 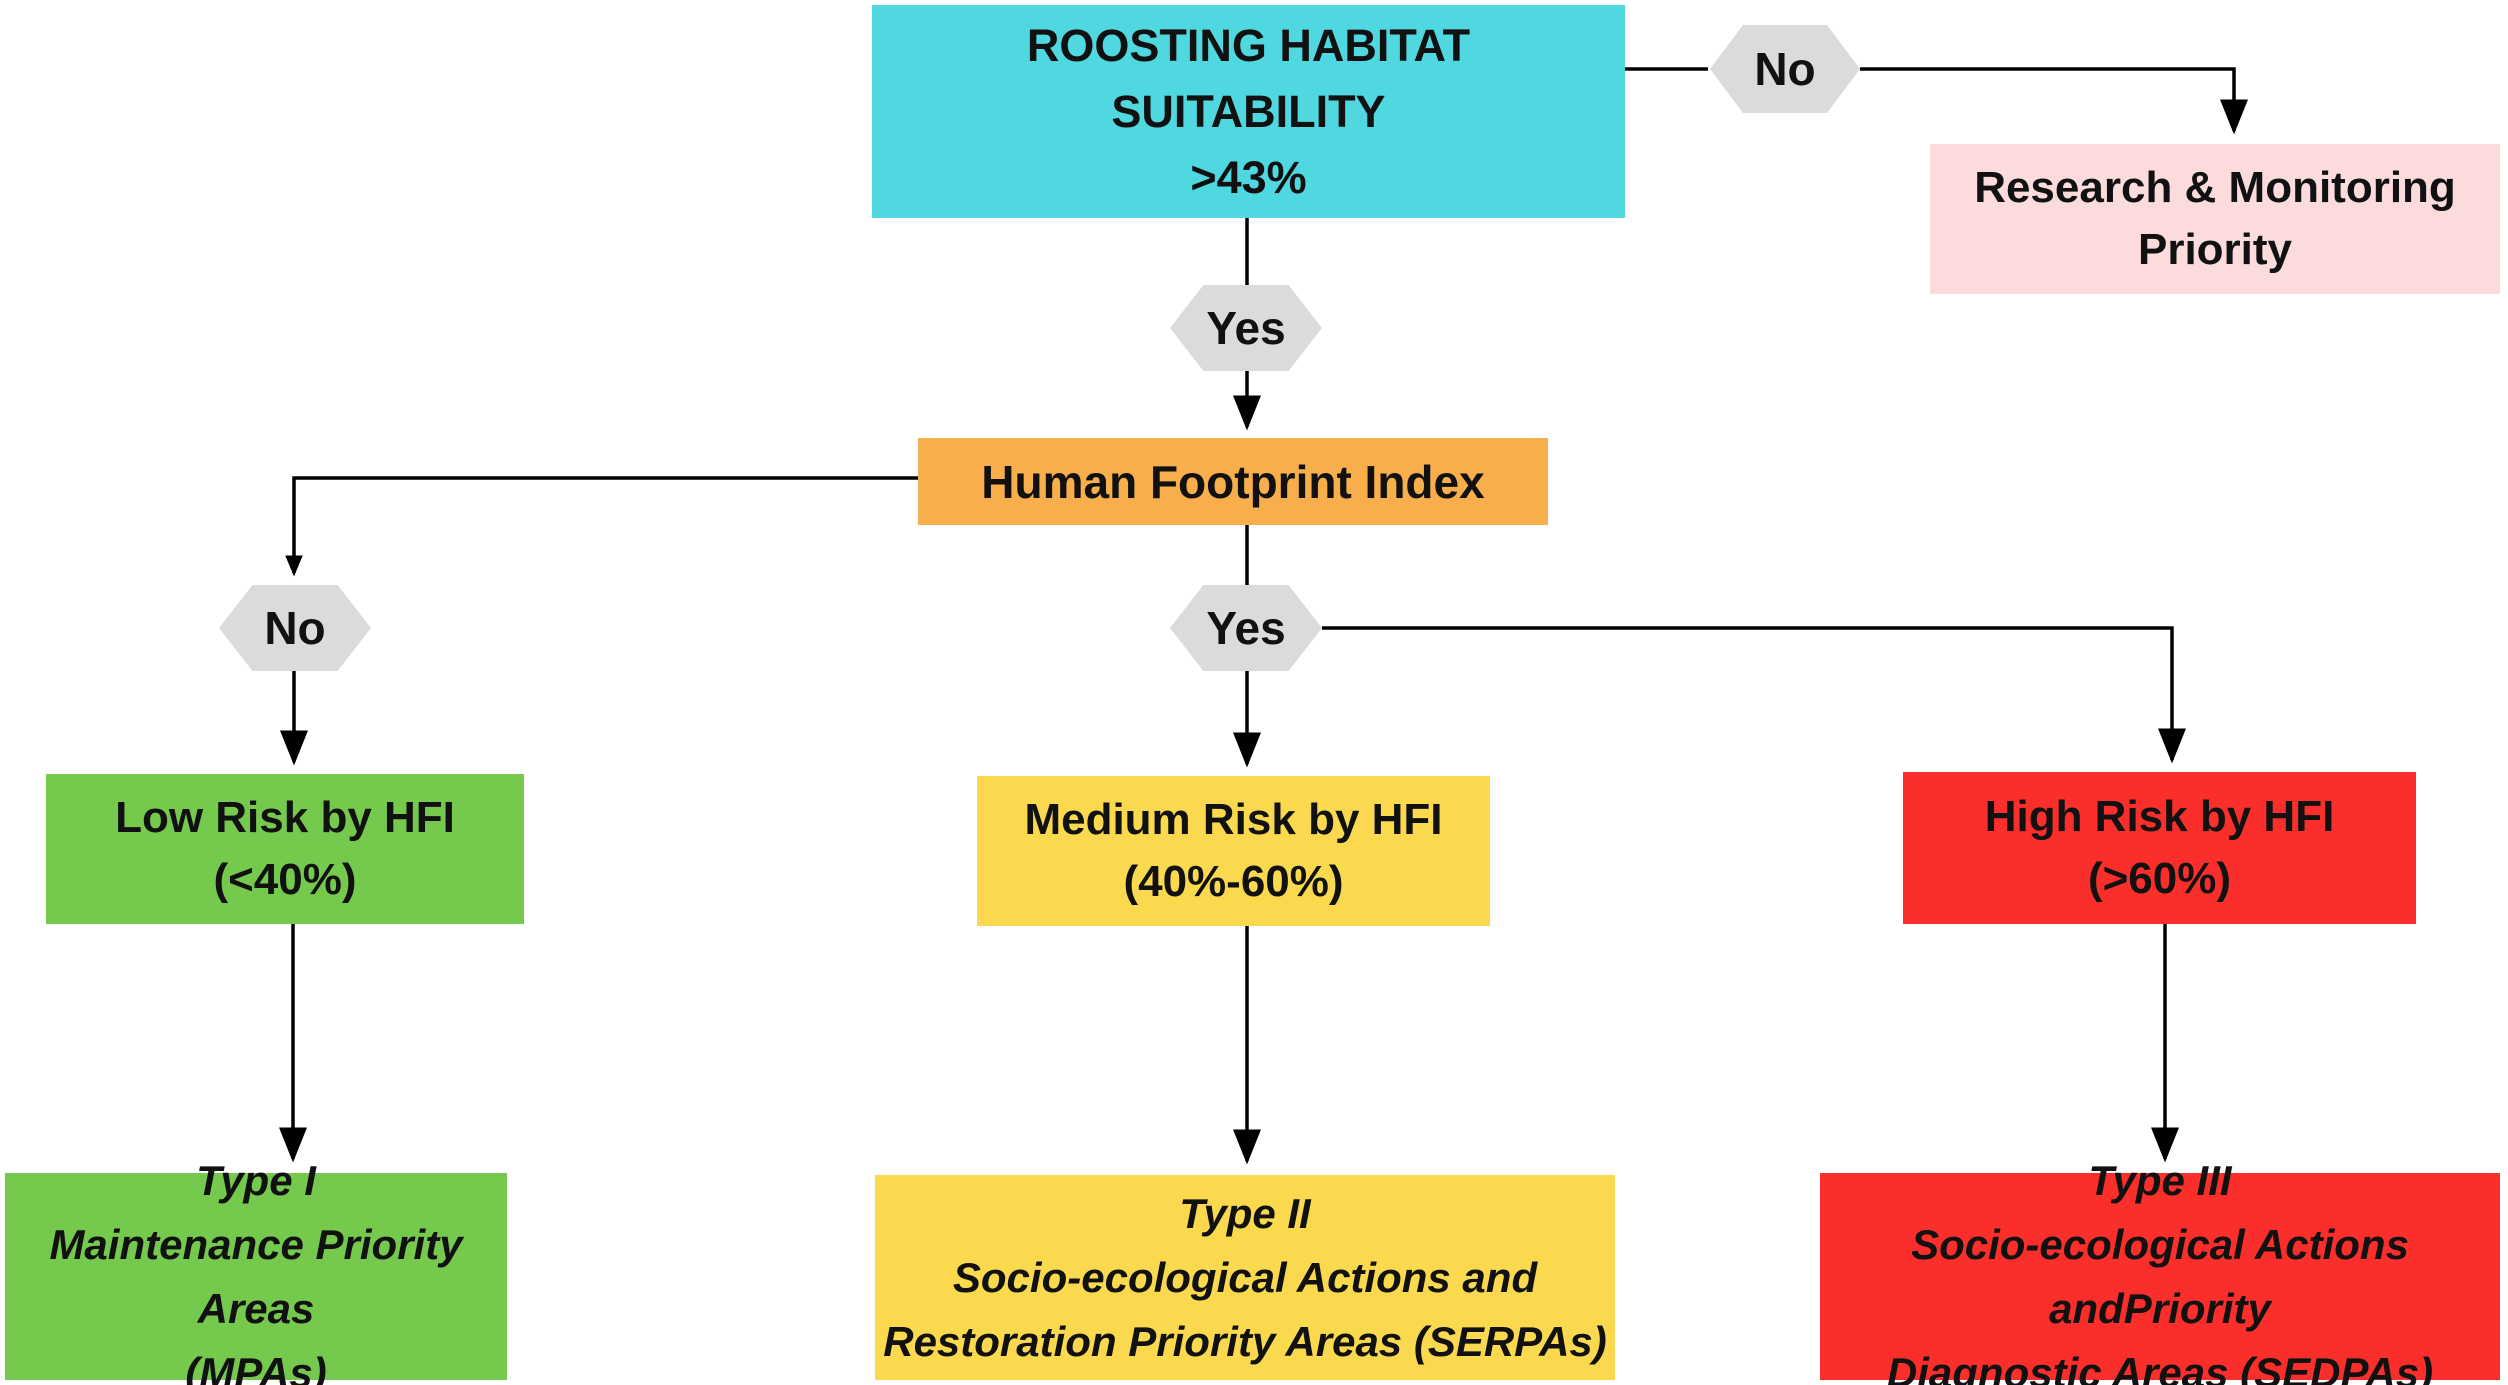 What do you see at coordinates (2159, 816) in the screenshot?
I see `label-line: High Risk by HFI` at bounding box center [2159, 816].